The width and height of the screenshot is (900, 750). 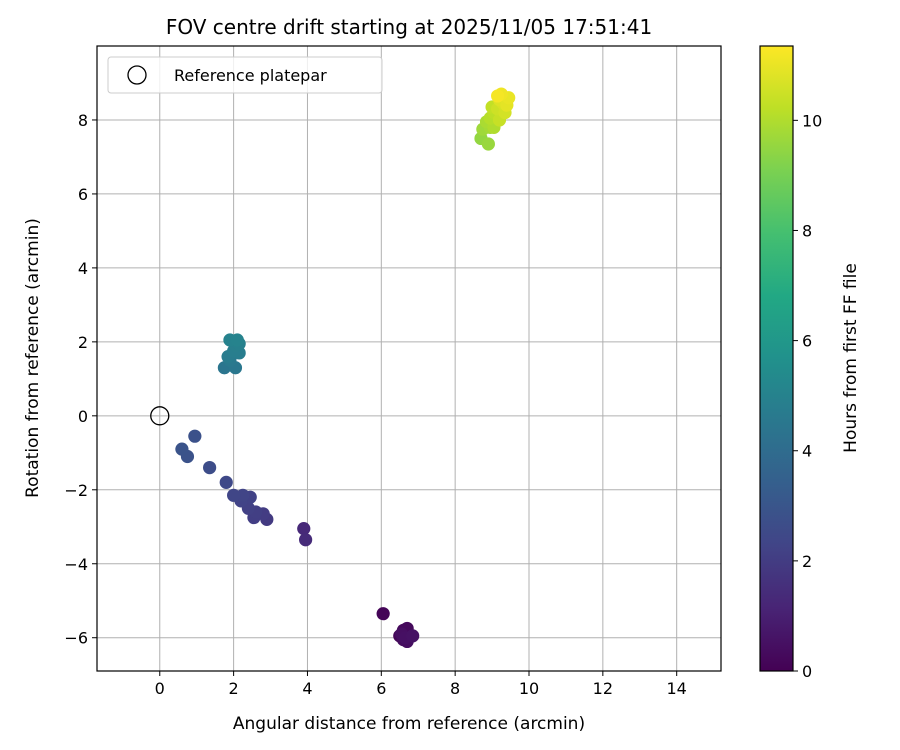 What do you see at coordinates (83, 416) in the screenshot?
I see `y-tick-label: 0` at bounding box center [83, 416].